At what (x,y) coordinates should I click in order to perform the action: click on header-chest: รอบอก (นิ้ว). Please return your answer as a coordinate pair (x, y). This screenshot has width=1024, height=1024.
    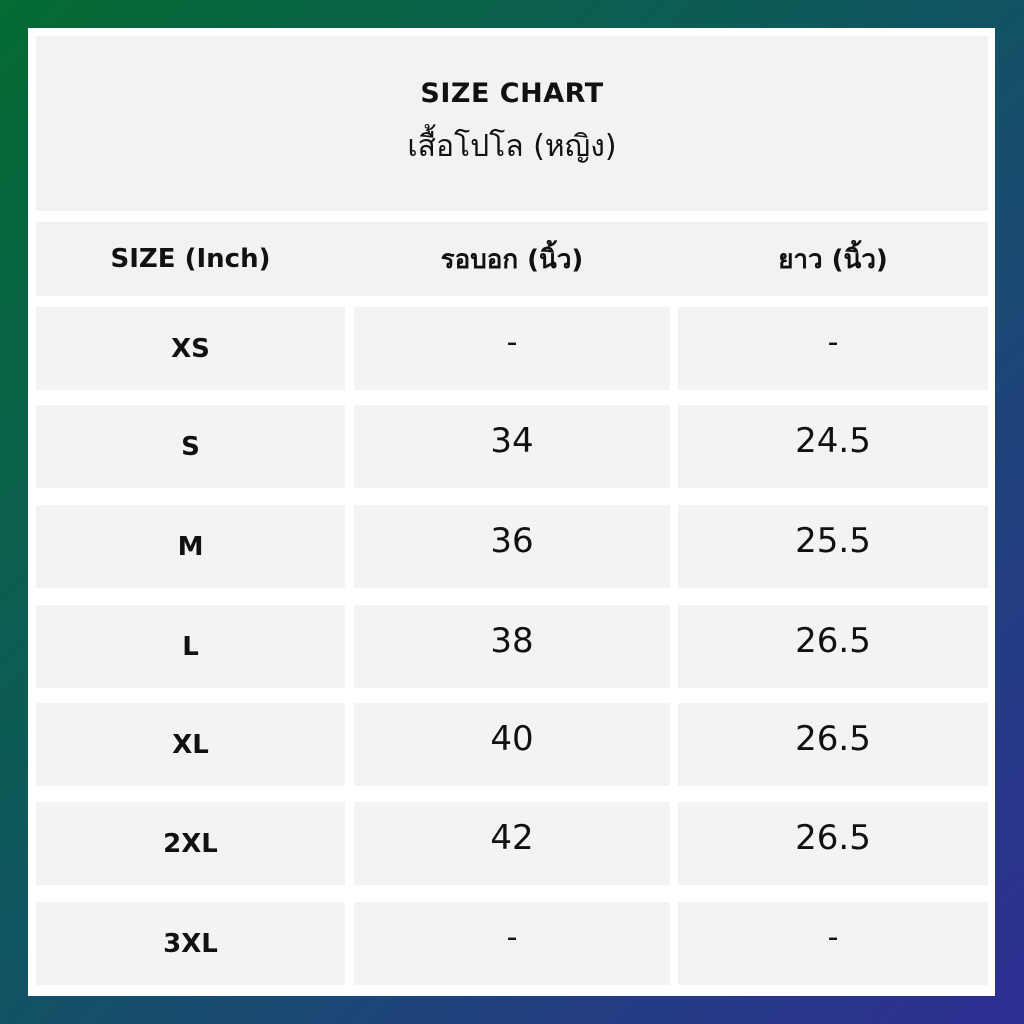
    Looking at the image, I should click on (512, 259).